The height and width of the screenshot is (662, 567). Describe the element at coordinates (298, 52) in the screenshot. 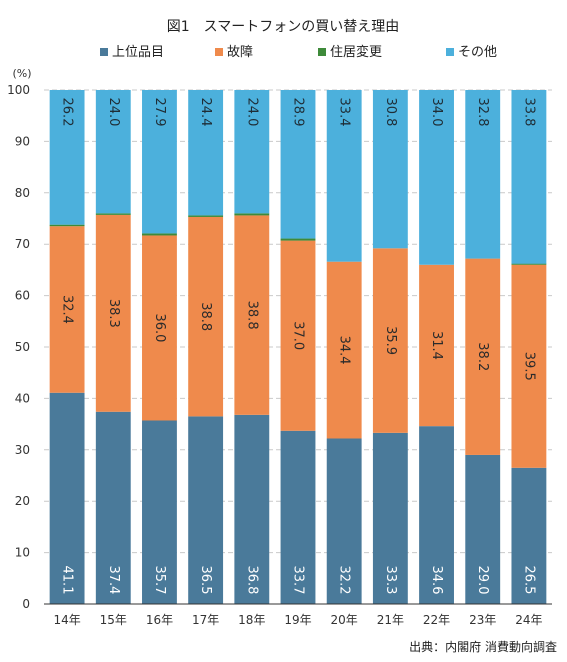

I see `legend: 上位品目 故障 住居変更 その他` at that location.